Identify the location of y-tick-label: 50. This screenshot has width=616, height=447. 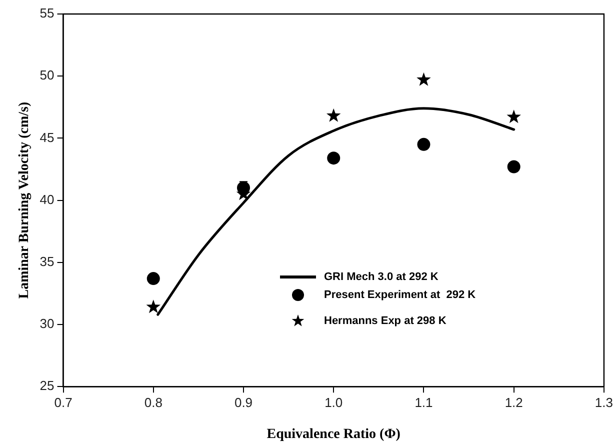
(47, 75).